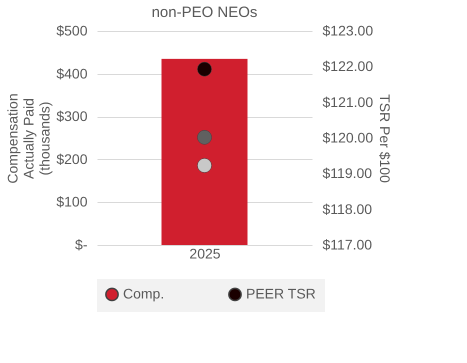 The height and width of the screenshot is (363, 467). What do you see at coordinates (28, 138) in the screenshot?
I see `y-axis-title: Compensation Actually Paid (thousands)` at bounding box center [28, 138].